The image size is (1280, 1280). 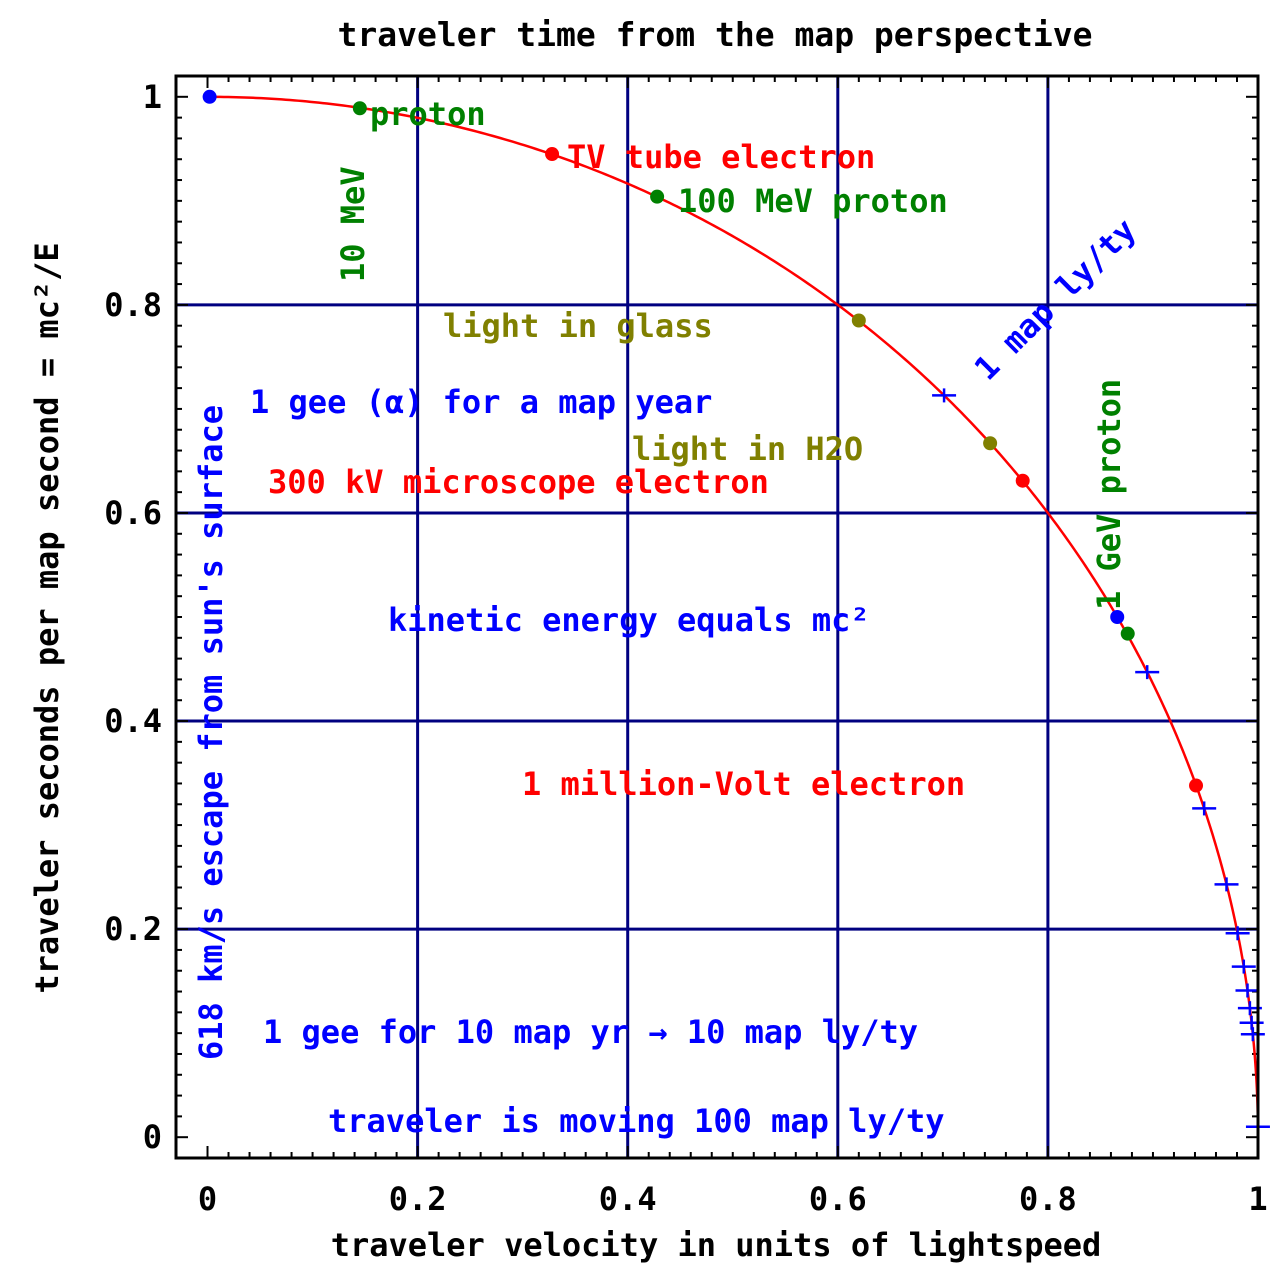 What do you see at coordinates (578, 326) in the screenshot?
I see `annotation-light-in-glass: light in glass` at bounding box center [578, 326].